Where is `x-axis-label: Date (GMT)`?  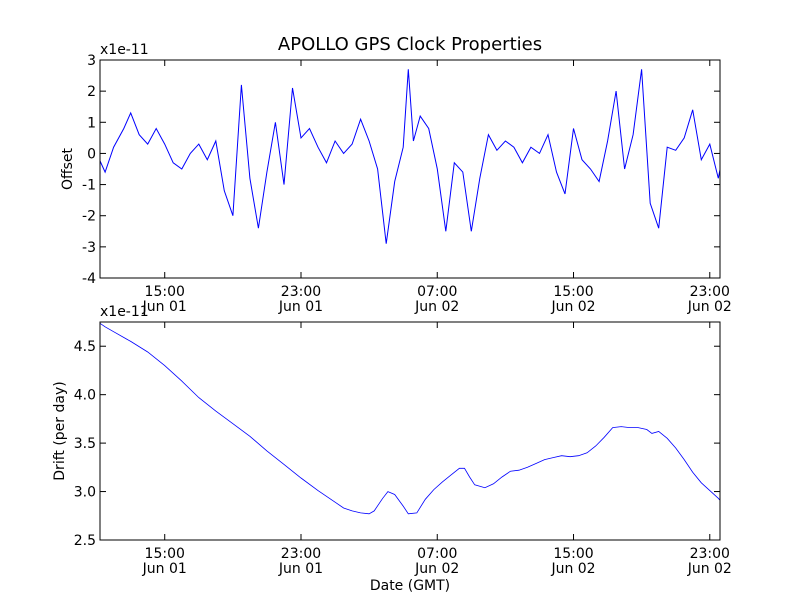
x-axis-label: Date (GMT) is located at coordinates (410, 586).